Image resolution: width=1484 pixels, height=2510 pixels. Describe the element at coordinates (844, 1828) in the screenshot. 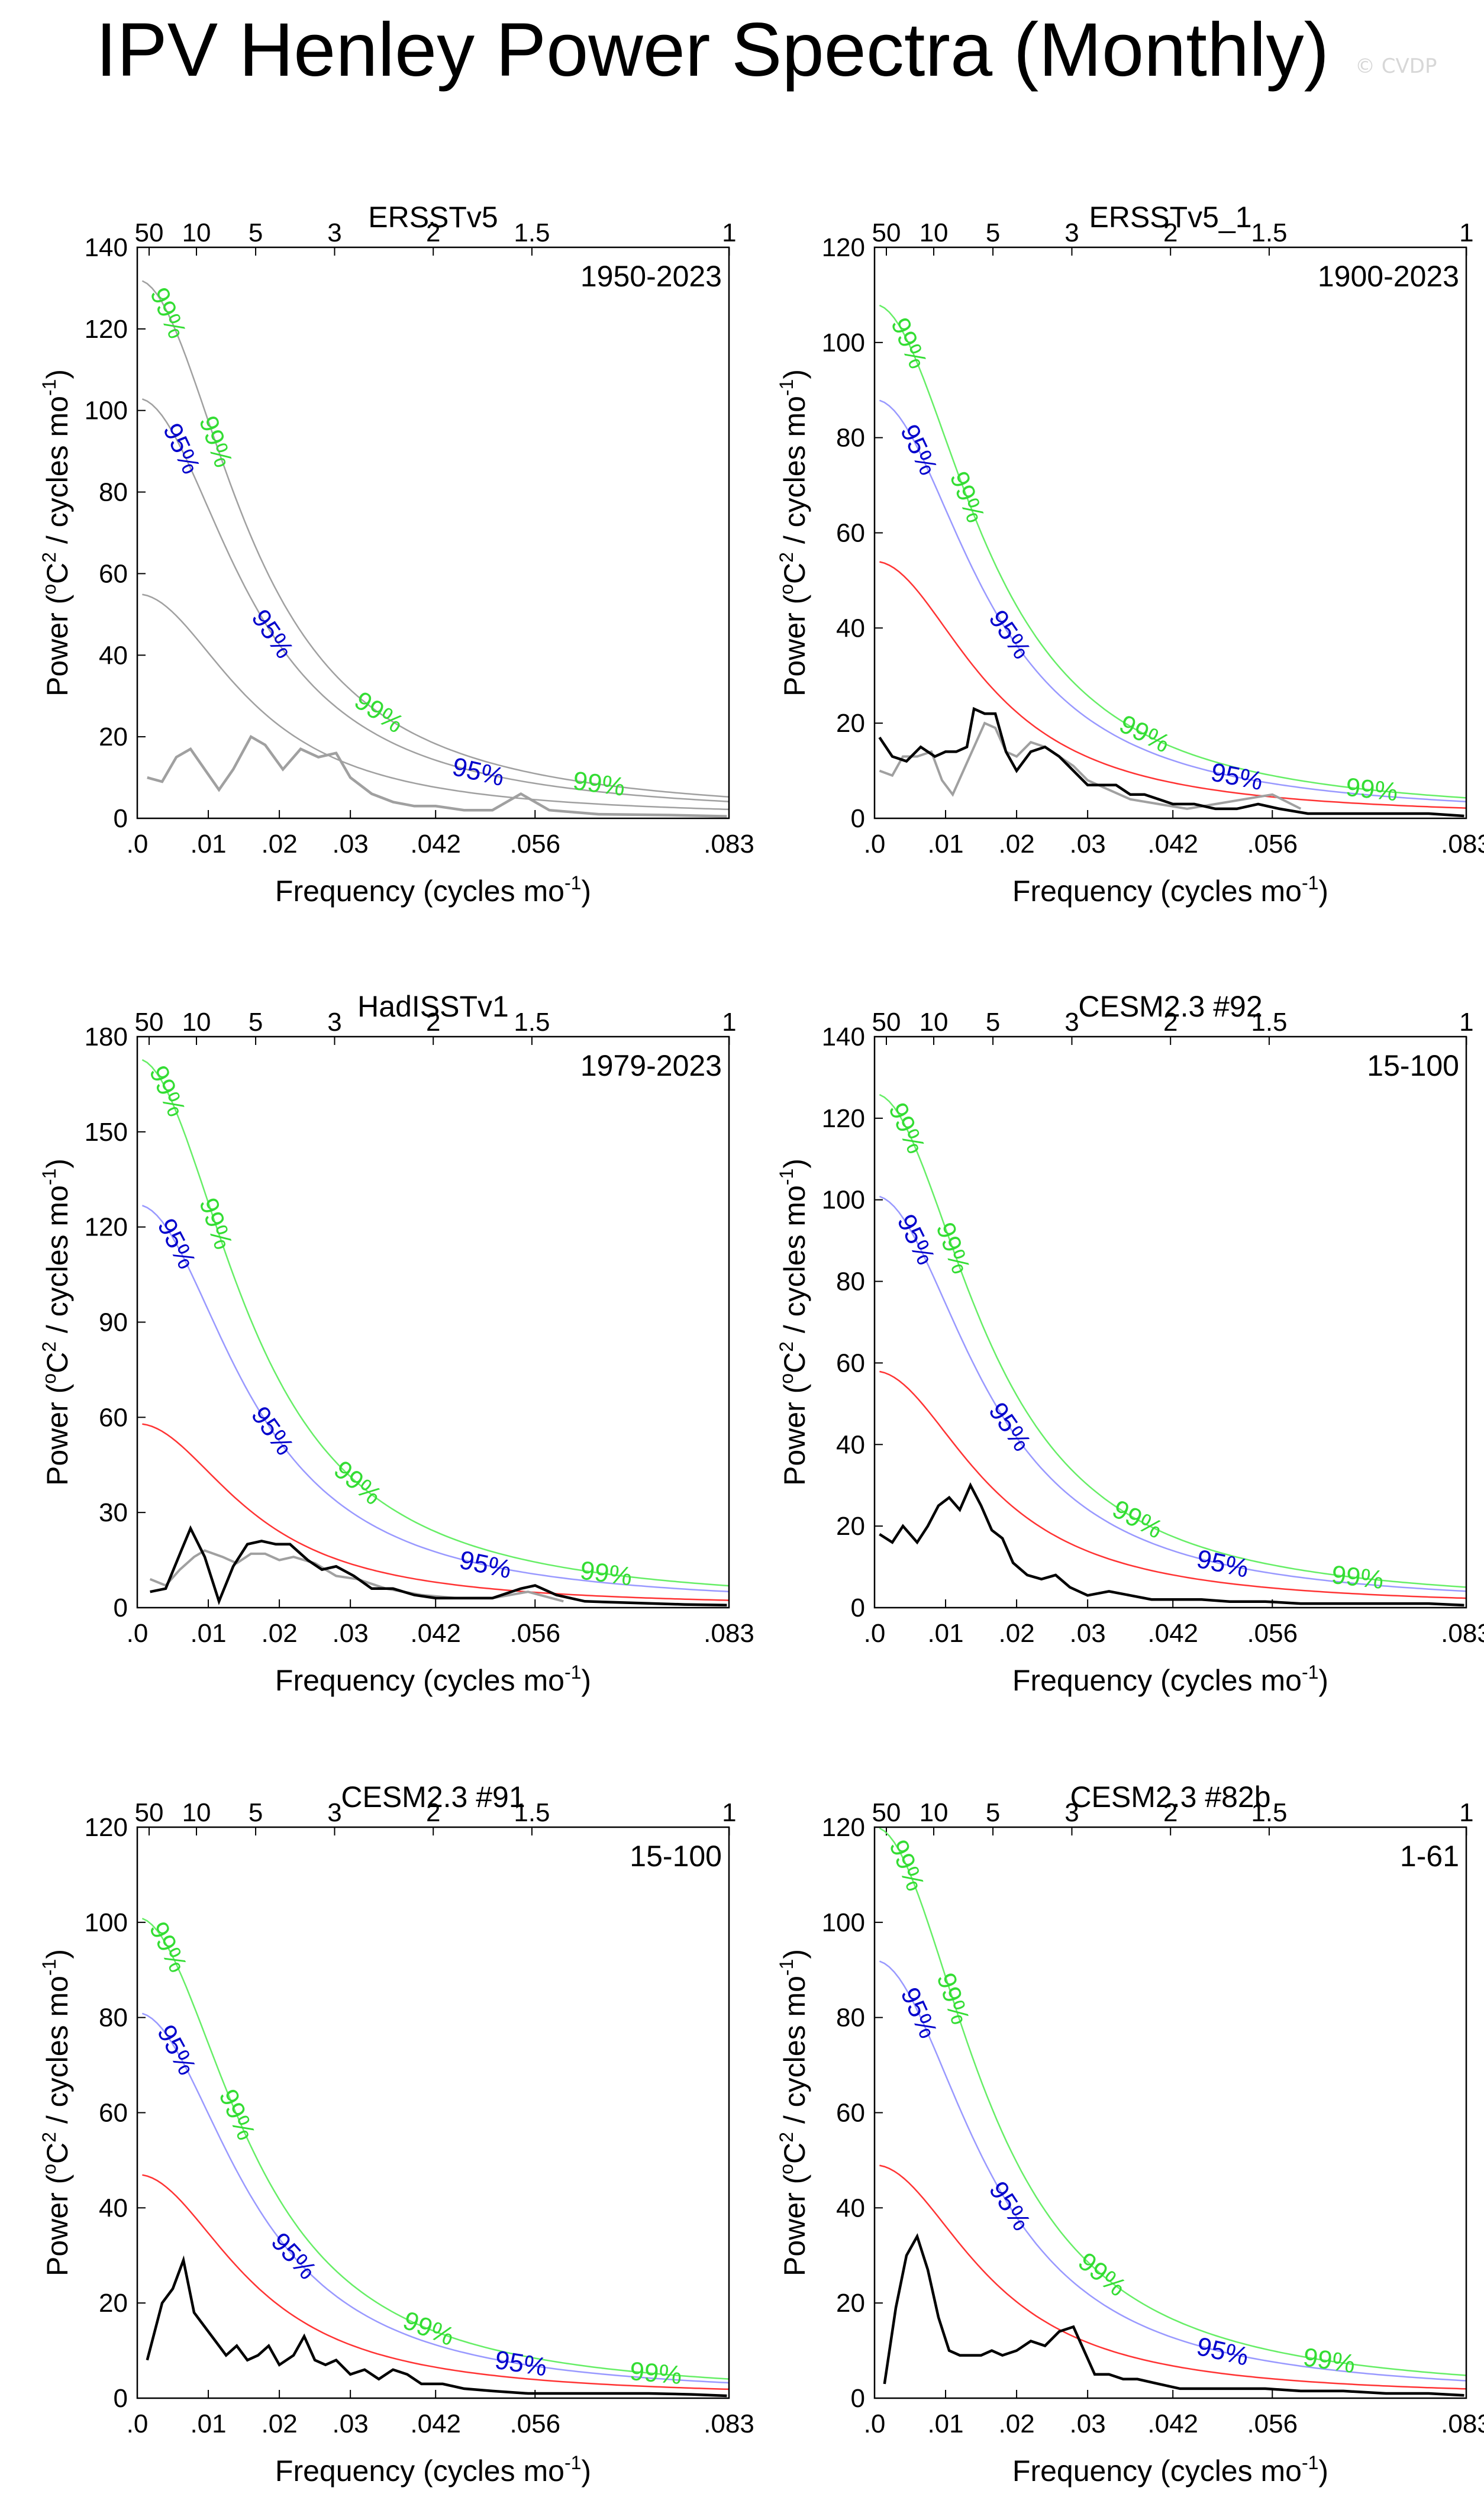

I see `y-tick-label: 120` at that location.